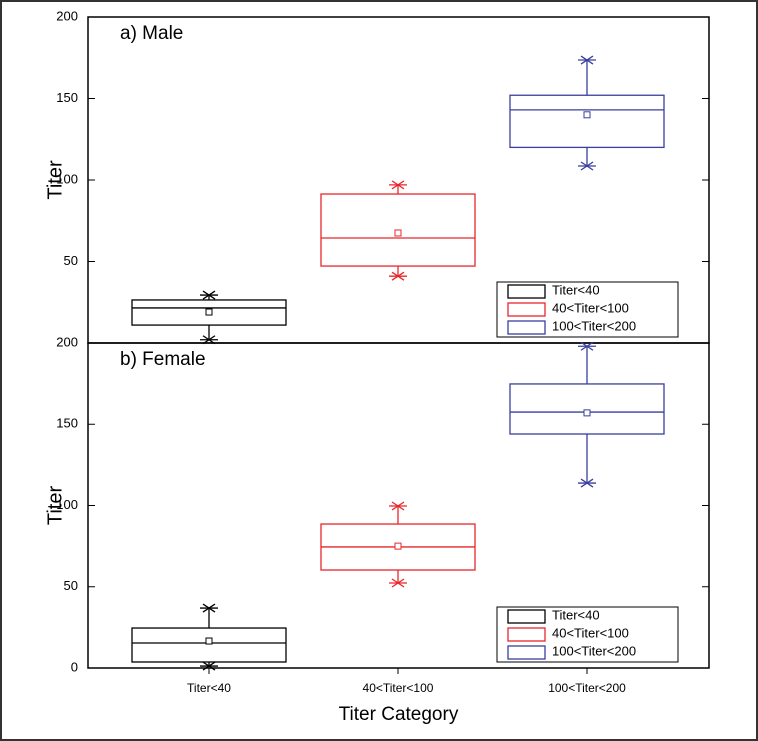 The image size is (758, 741). Describe the element at coordinates (209, 688) in the screenshot. I see `x-tick-label: Titer<40` at that location.